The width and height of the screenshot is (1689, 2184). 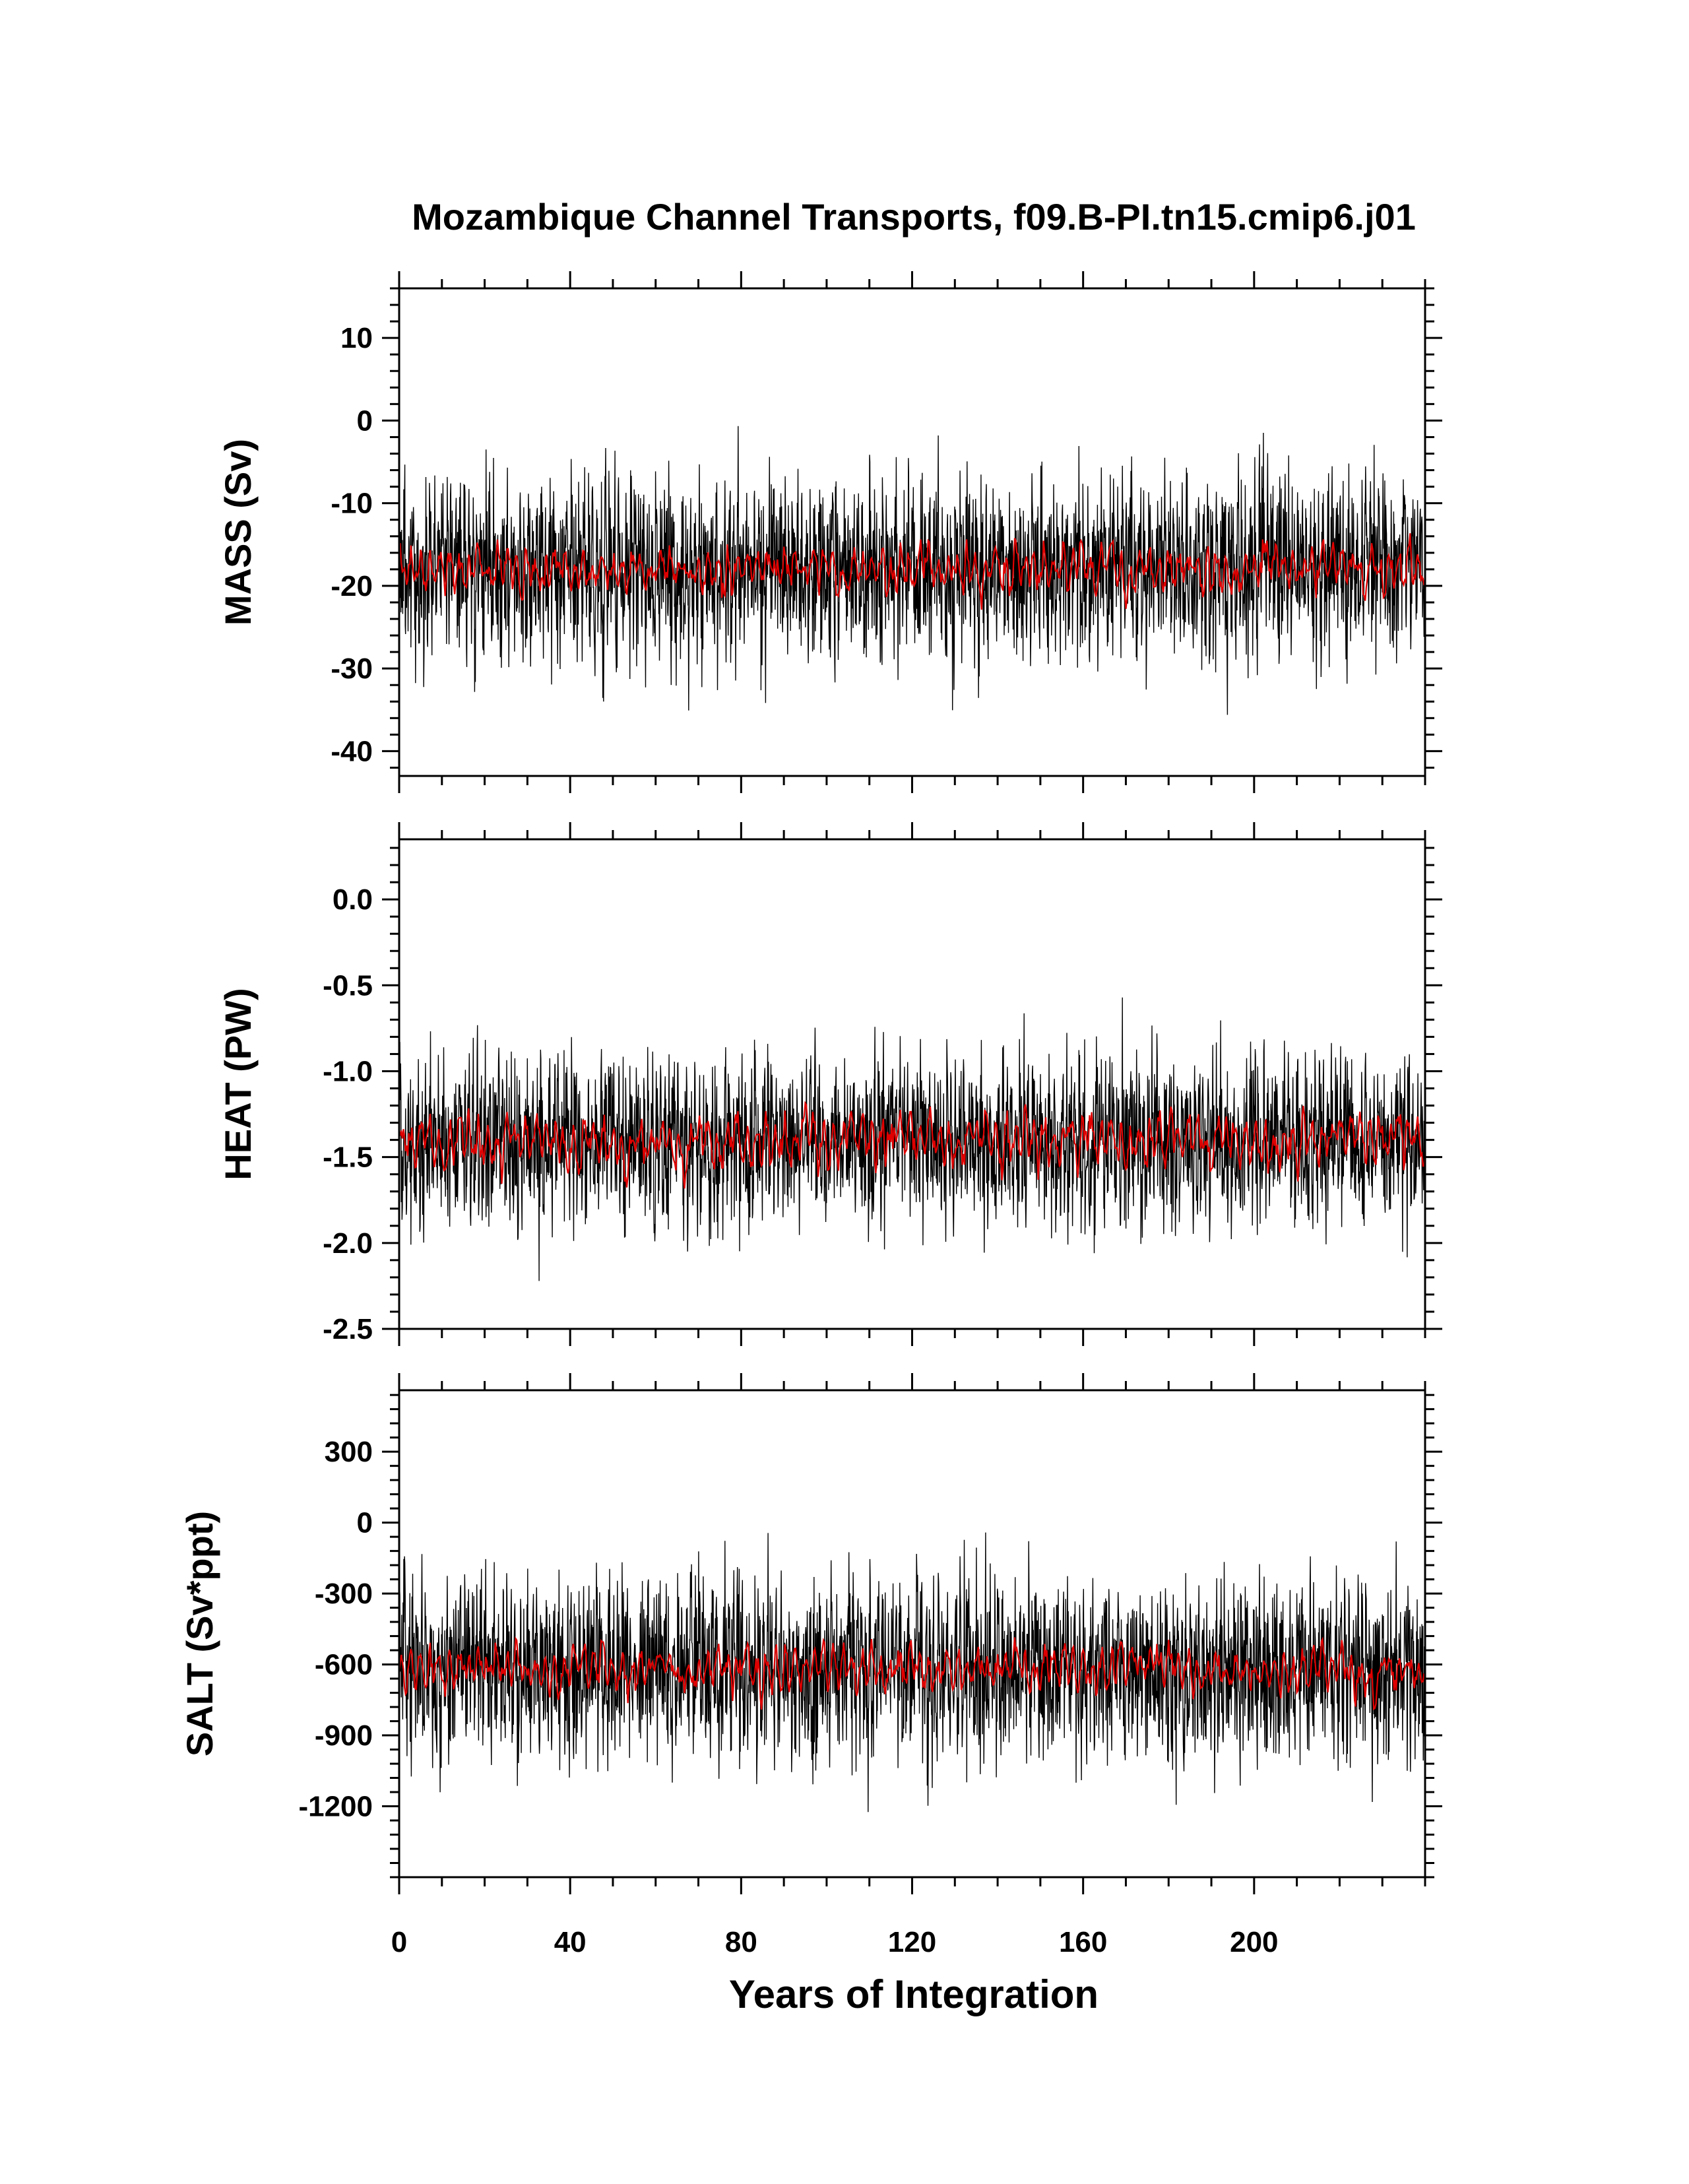 I want to click on x-tick-label: 160, so click(x=1083, y=1942).